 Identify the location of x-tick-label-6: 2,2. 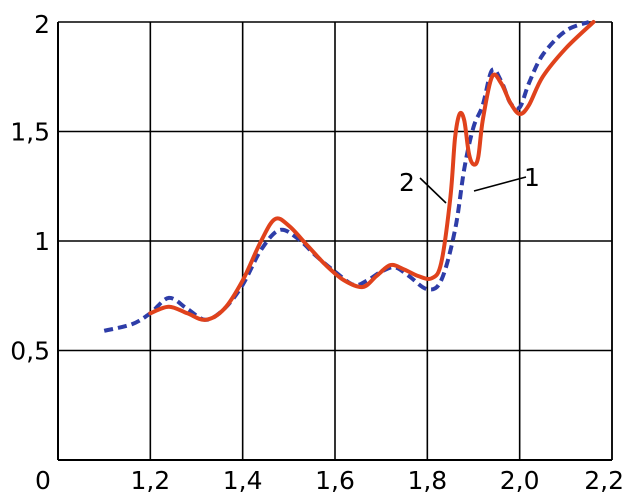
(604, 480).